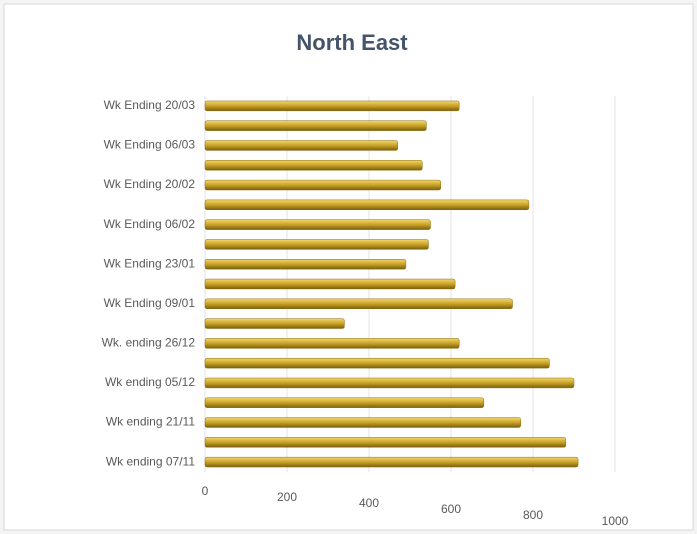  Describe the element at coordinates (150, 105) in the screenshot. I see `y-tick-label: Wk Ending 20/03` at that location.